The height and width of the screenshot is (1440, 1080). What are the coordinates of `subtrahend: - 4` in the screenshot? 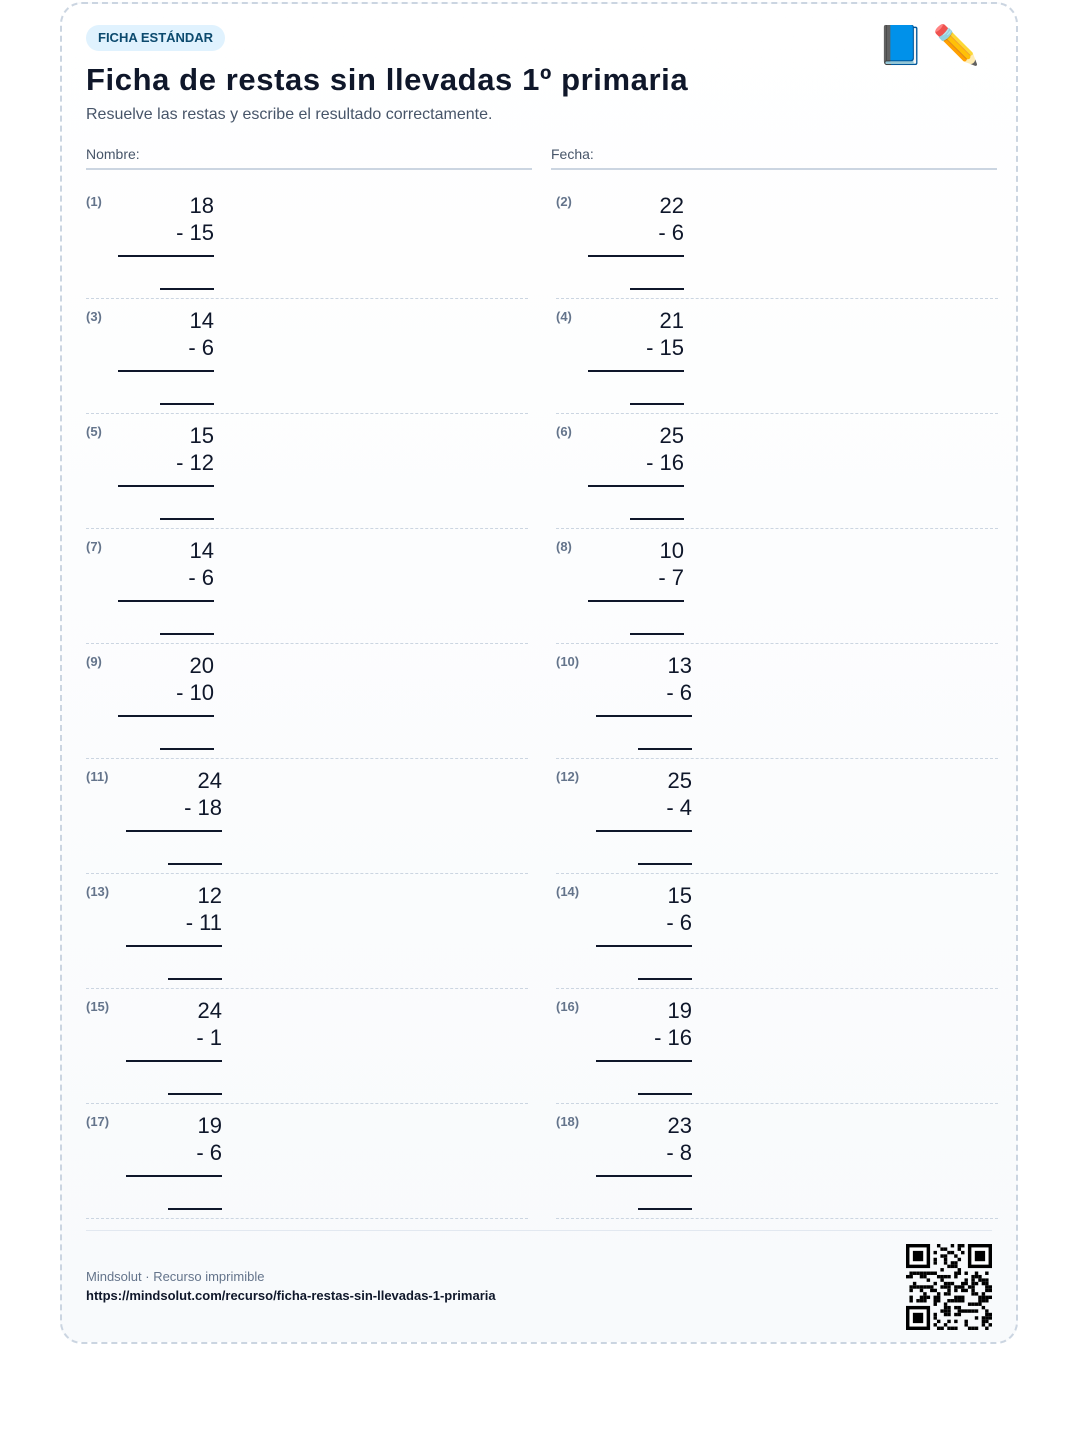 It's located at (679, 807).